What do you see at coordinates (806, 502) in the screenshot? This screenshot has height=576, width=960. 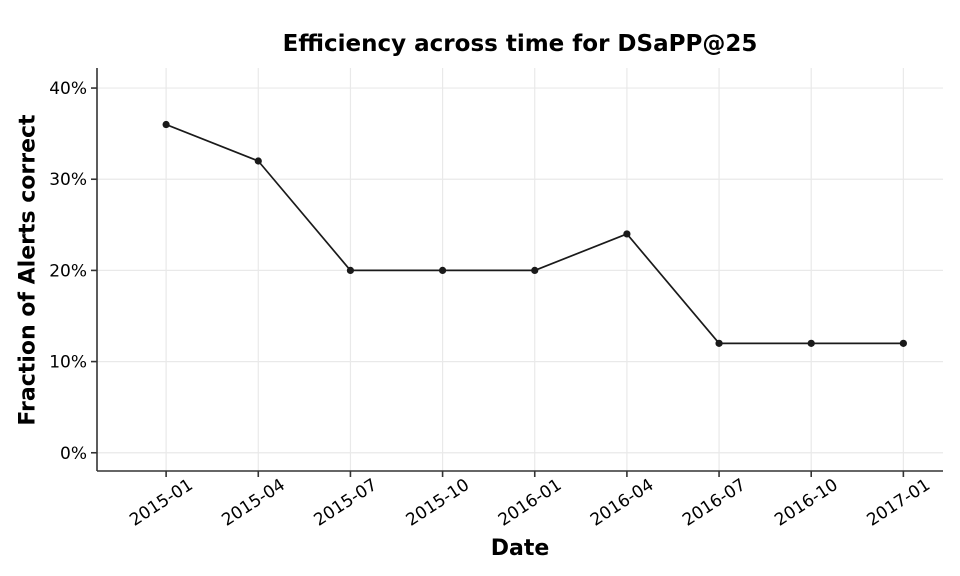 I see `x-tick-label: 2016-10` at bounding box center [806, 502].